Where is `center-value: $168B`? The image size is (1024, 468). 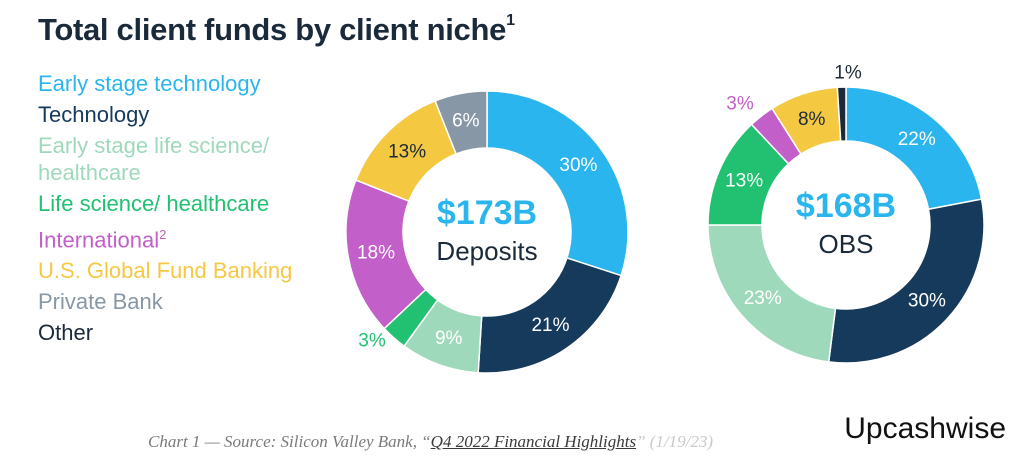 center-value: $168B is located at coordinates (846, 206).